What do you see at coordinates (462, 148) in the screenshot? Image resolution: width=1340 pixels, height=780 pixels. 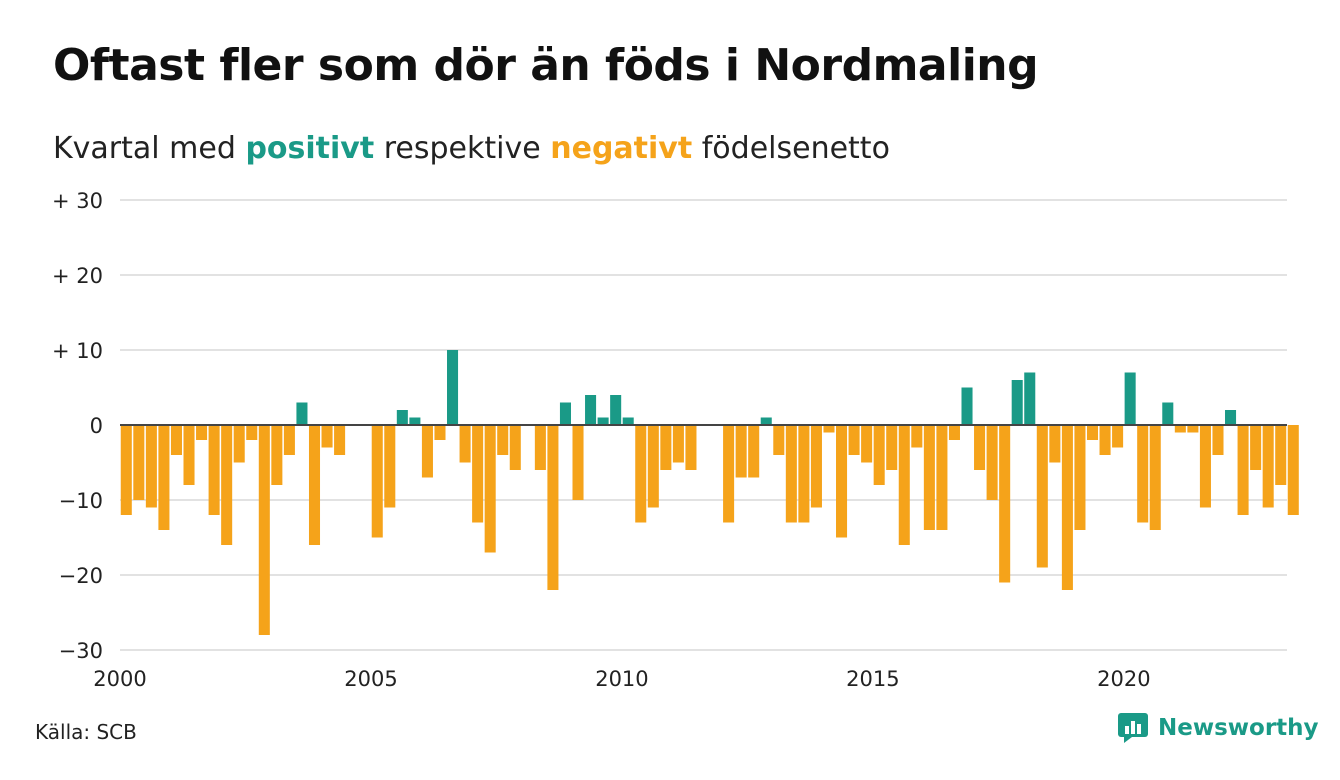 I see `subtitle-middle: respektive` at bounding box center [462, 148].